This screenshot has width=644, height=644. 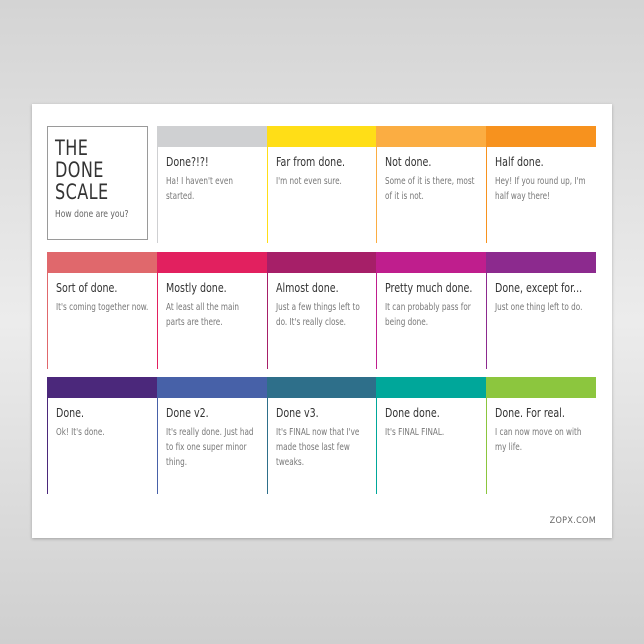 I want to click on subtitle: How done are you?, so click(x=92, y=214).